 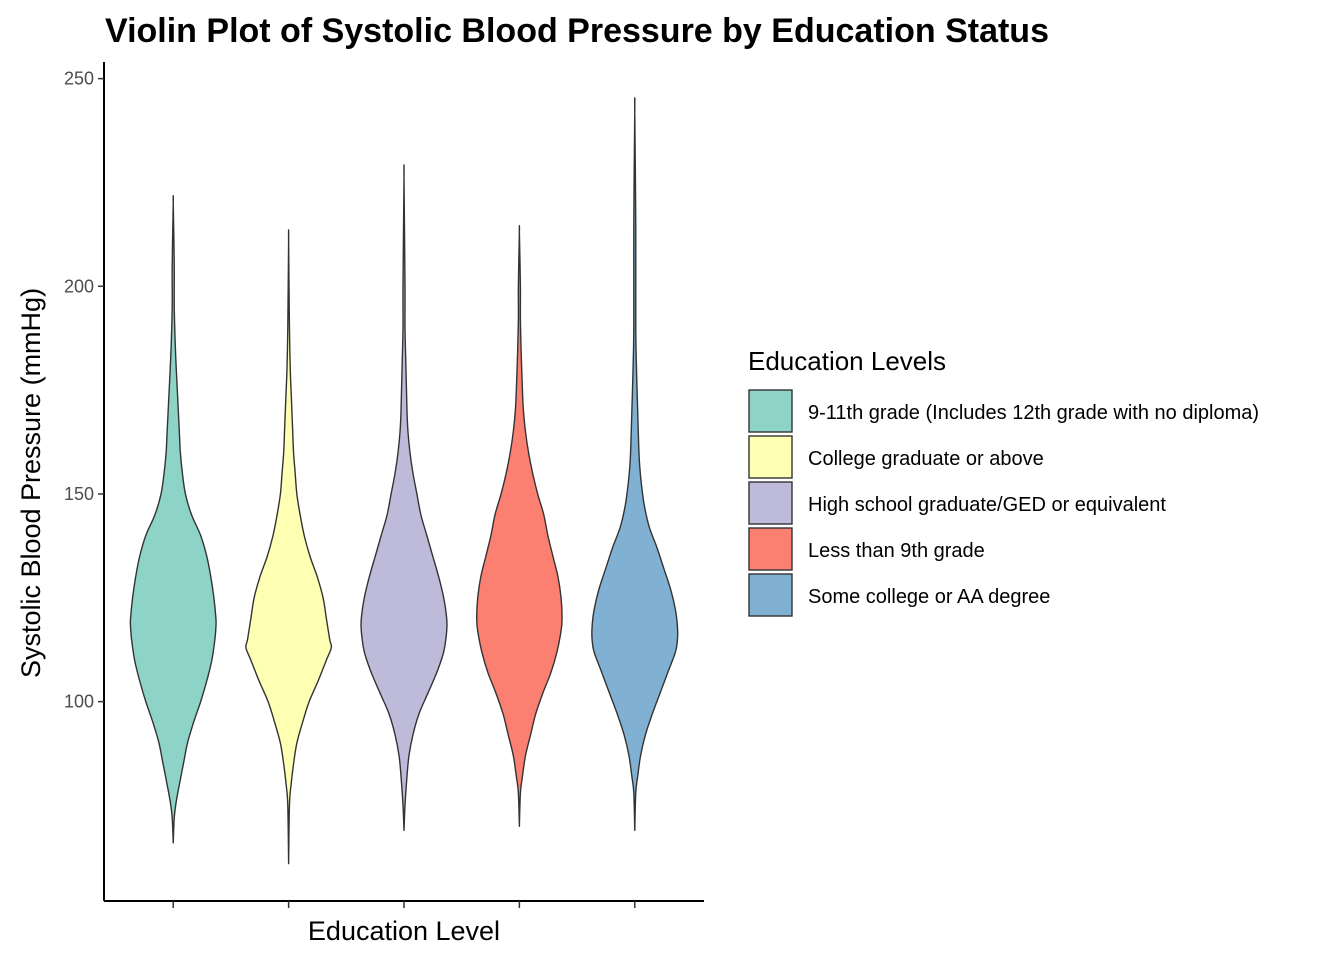 What do you see at coordinates (404, 904) in the screenshot?
I see `x-ticks` at bounding box center [404, 904].